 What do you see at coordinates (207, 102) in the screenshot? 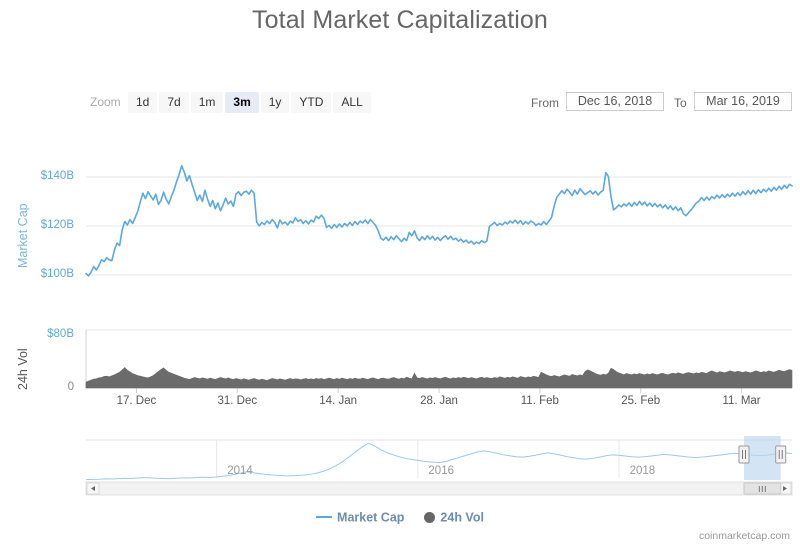
I see `zoom-button-1m: 1m` at bounding box center [207, 102].